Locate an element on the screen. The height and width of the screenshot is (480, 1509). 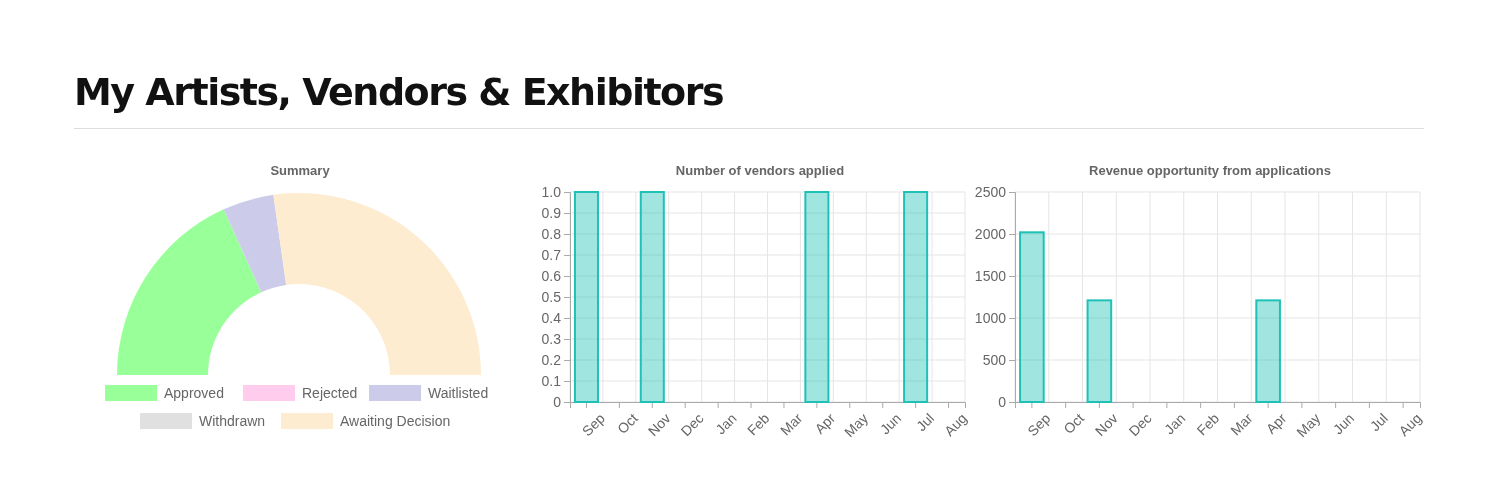
y-tick-label: 0.3 is located at coordinates (551, 338).